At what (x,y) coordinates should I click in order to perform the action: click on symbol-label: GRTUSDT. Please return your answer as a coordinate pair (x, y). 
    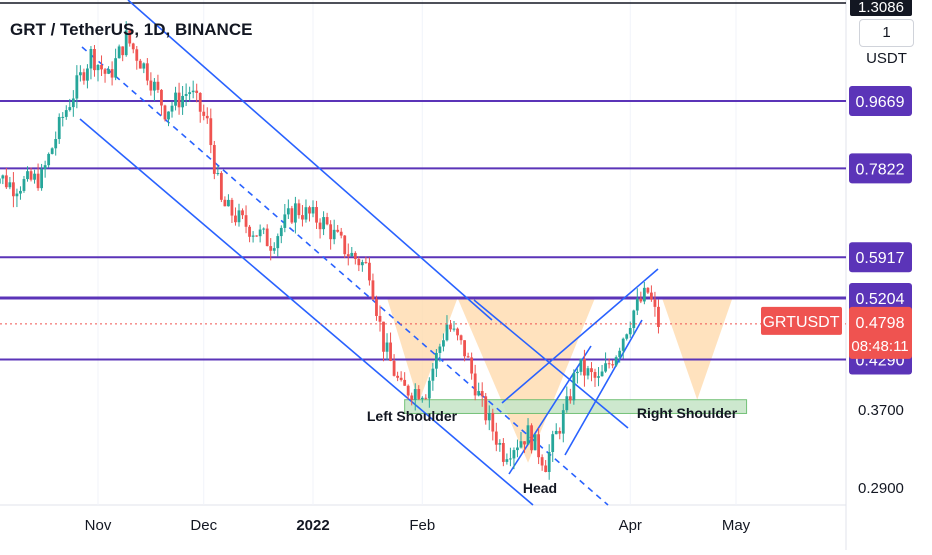
    Looking at the image, I should click on (800, 322).